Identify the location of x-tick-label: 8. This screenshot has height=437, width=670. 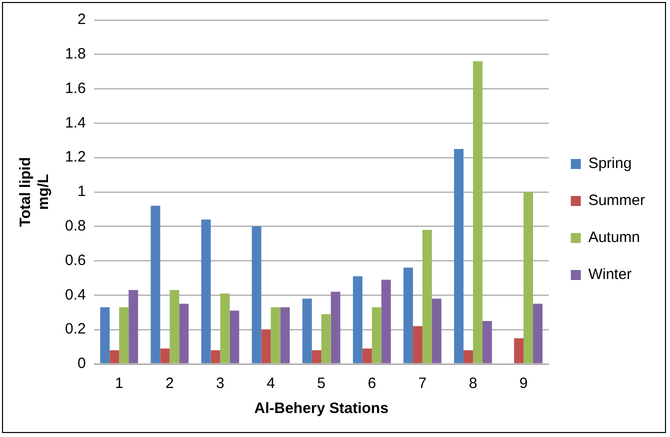
(473, 383).